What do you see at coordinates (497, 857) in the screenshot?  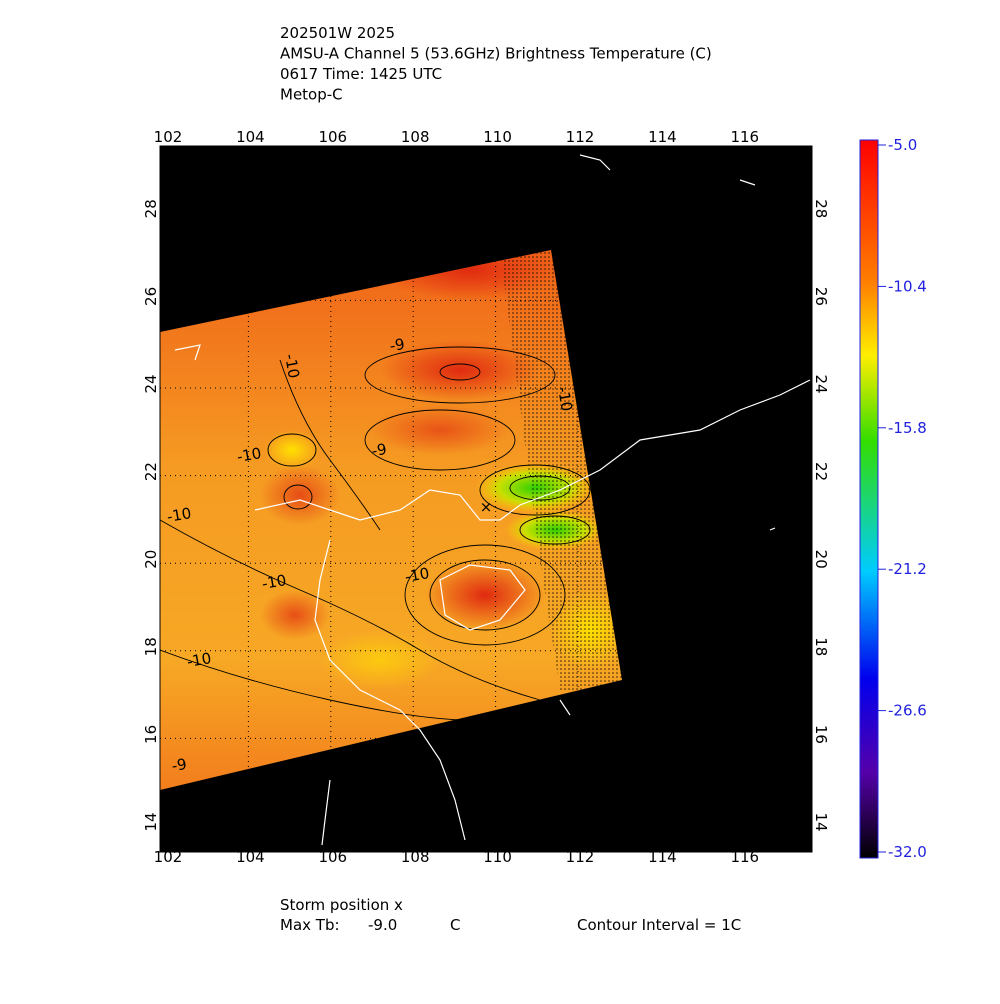 I see `lon-label-bottom: 110` at bounding box center [497, 857].